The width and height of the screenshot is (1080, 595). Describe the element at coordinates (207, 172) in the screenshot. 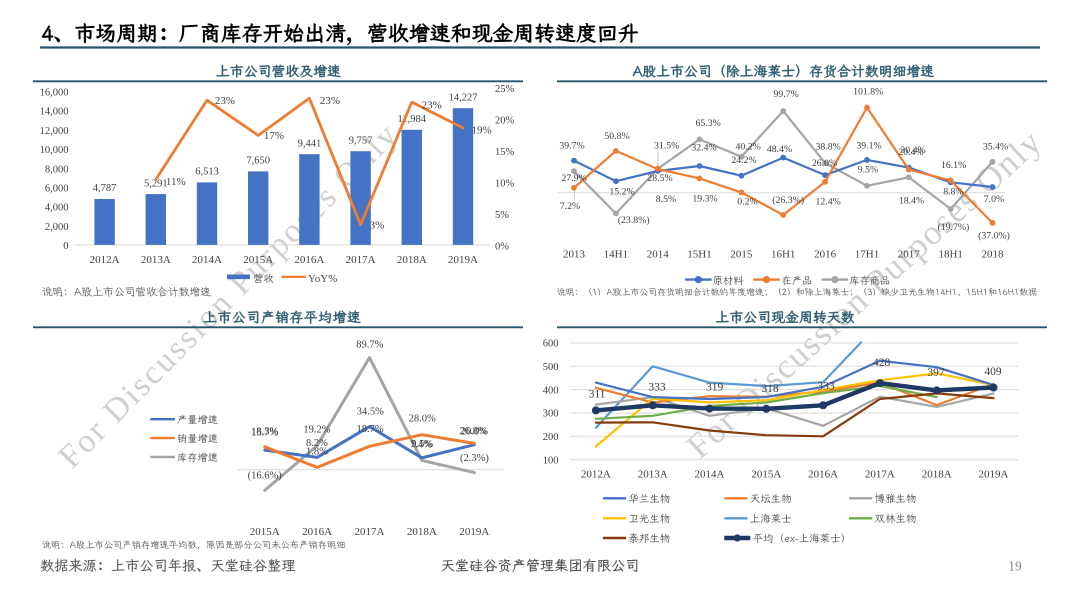

I see `svg-text: 6,513` at that location.